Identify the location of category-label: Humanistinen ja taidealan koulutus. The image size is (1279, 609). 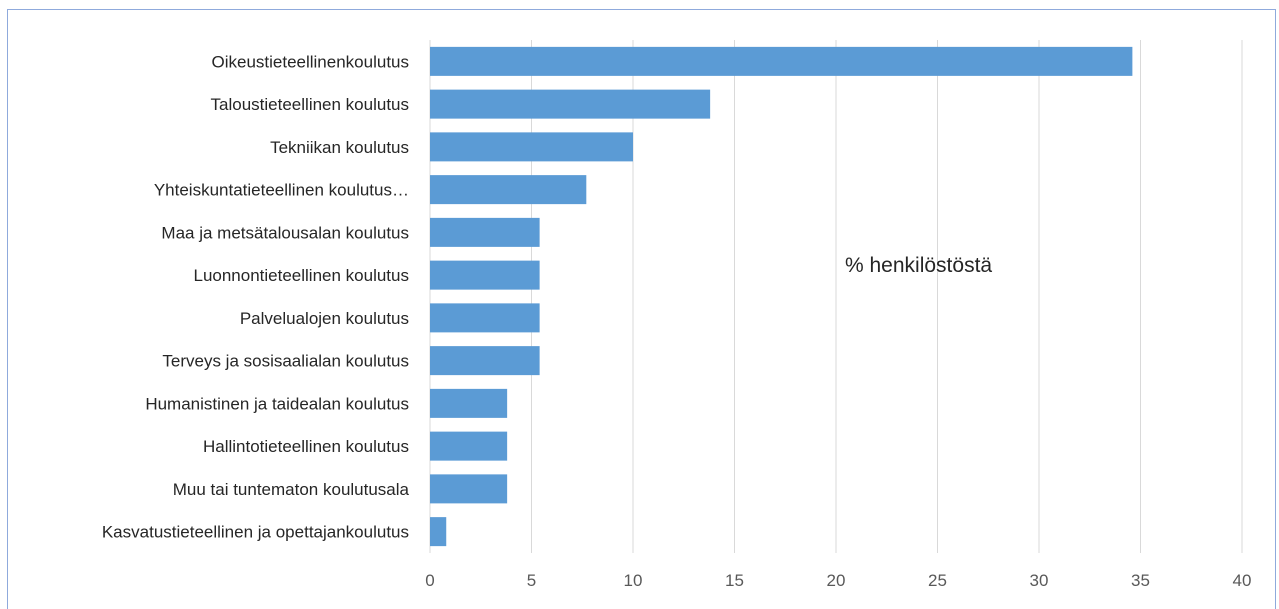
(277, 403).